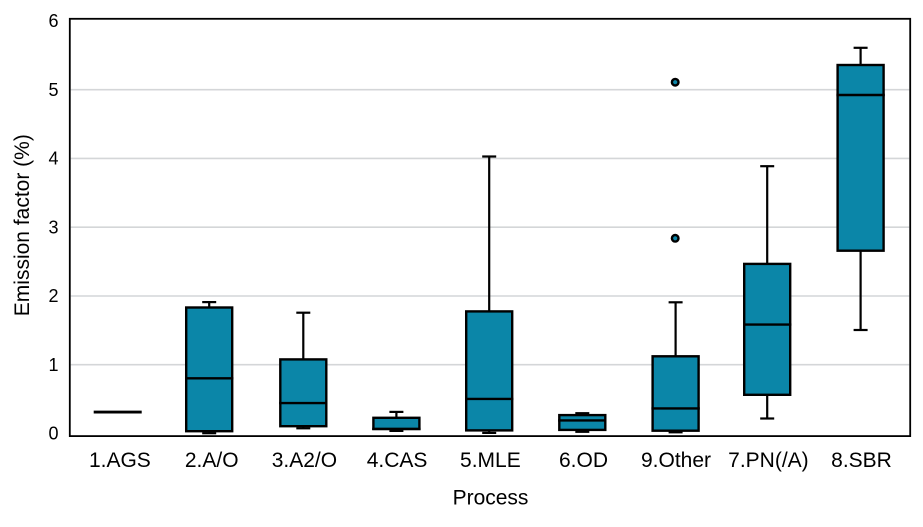 This screenshot has width=923, height=527. I want to click on svg-text: Process, so click(491, 497).